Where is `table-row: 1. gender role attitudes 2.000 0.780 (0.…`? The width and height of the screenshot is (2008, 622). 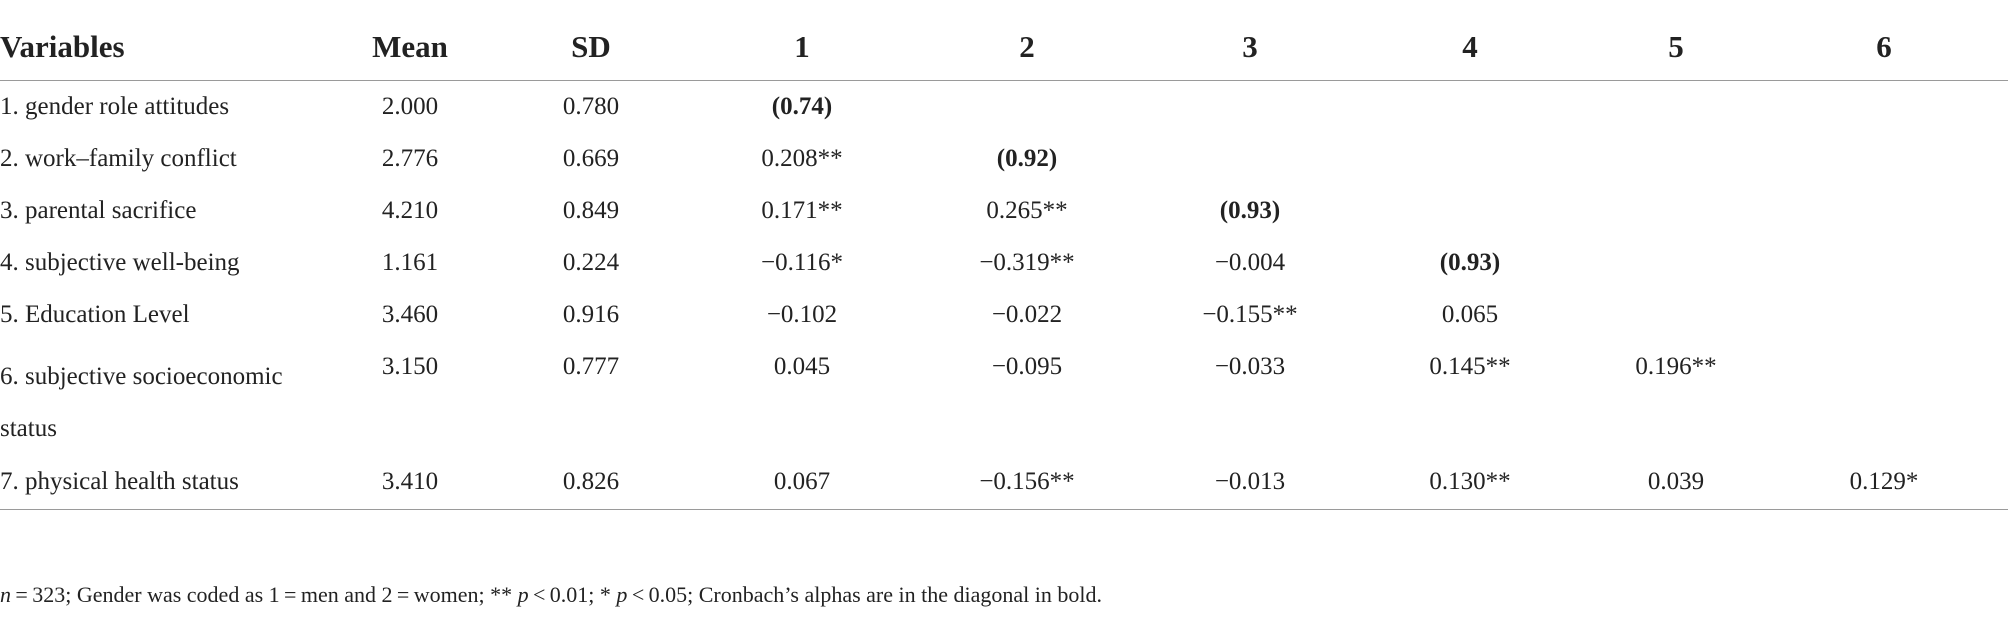
table-row: 1. gender role attitudes 2.000 0.780 (0.… is located at coordinates (1004, 107).